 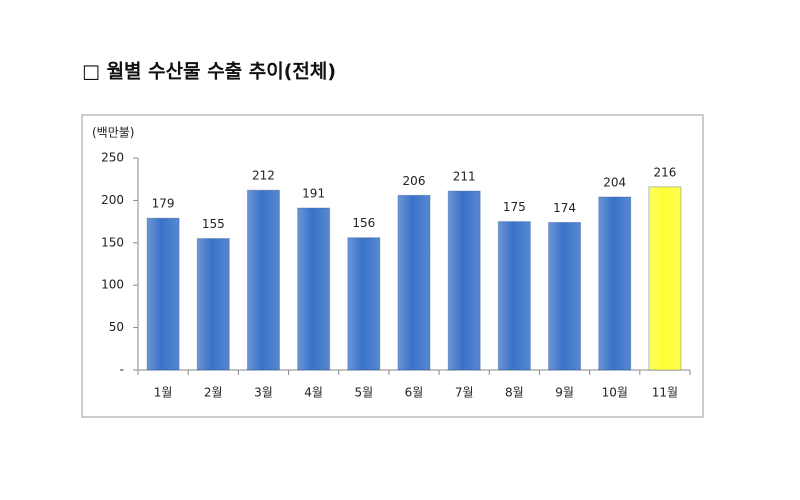 What do you see at coordinates (615, 393) in the screenshot?
I see `x-tick-label: 10월` at bounding box center [615, 393].